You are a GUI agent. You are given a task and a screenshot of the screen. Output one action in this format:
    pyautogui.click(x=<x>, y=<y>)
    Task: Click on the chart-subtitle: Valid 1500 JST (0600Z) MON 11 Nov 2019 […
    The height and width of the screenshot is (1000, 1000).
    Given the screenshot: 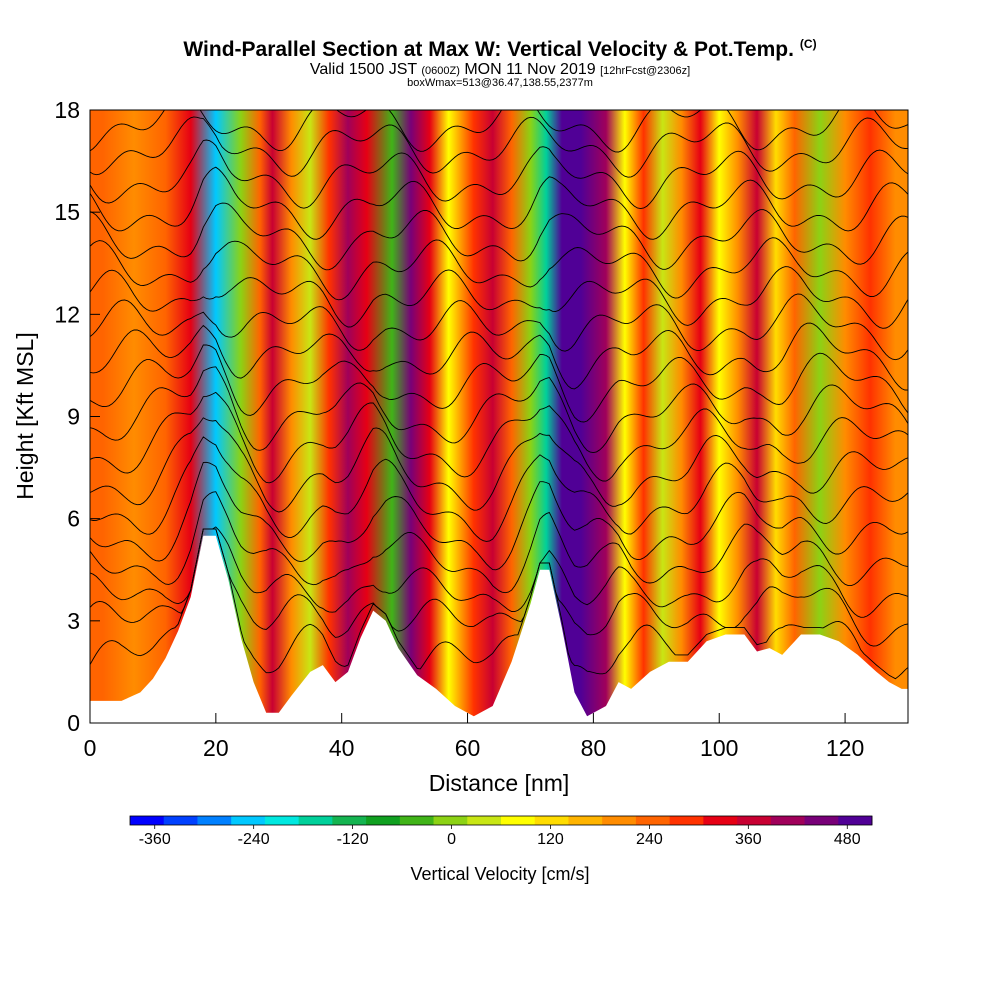 What is the action you would take?
    pyautogui.click(x=500, y=70)
    